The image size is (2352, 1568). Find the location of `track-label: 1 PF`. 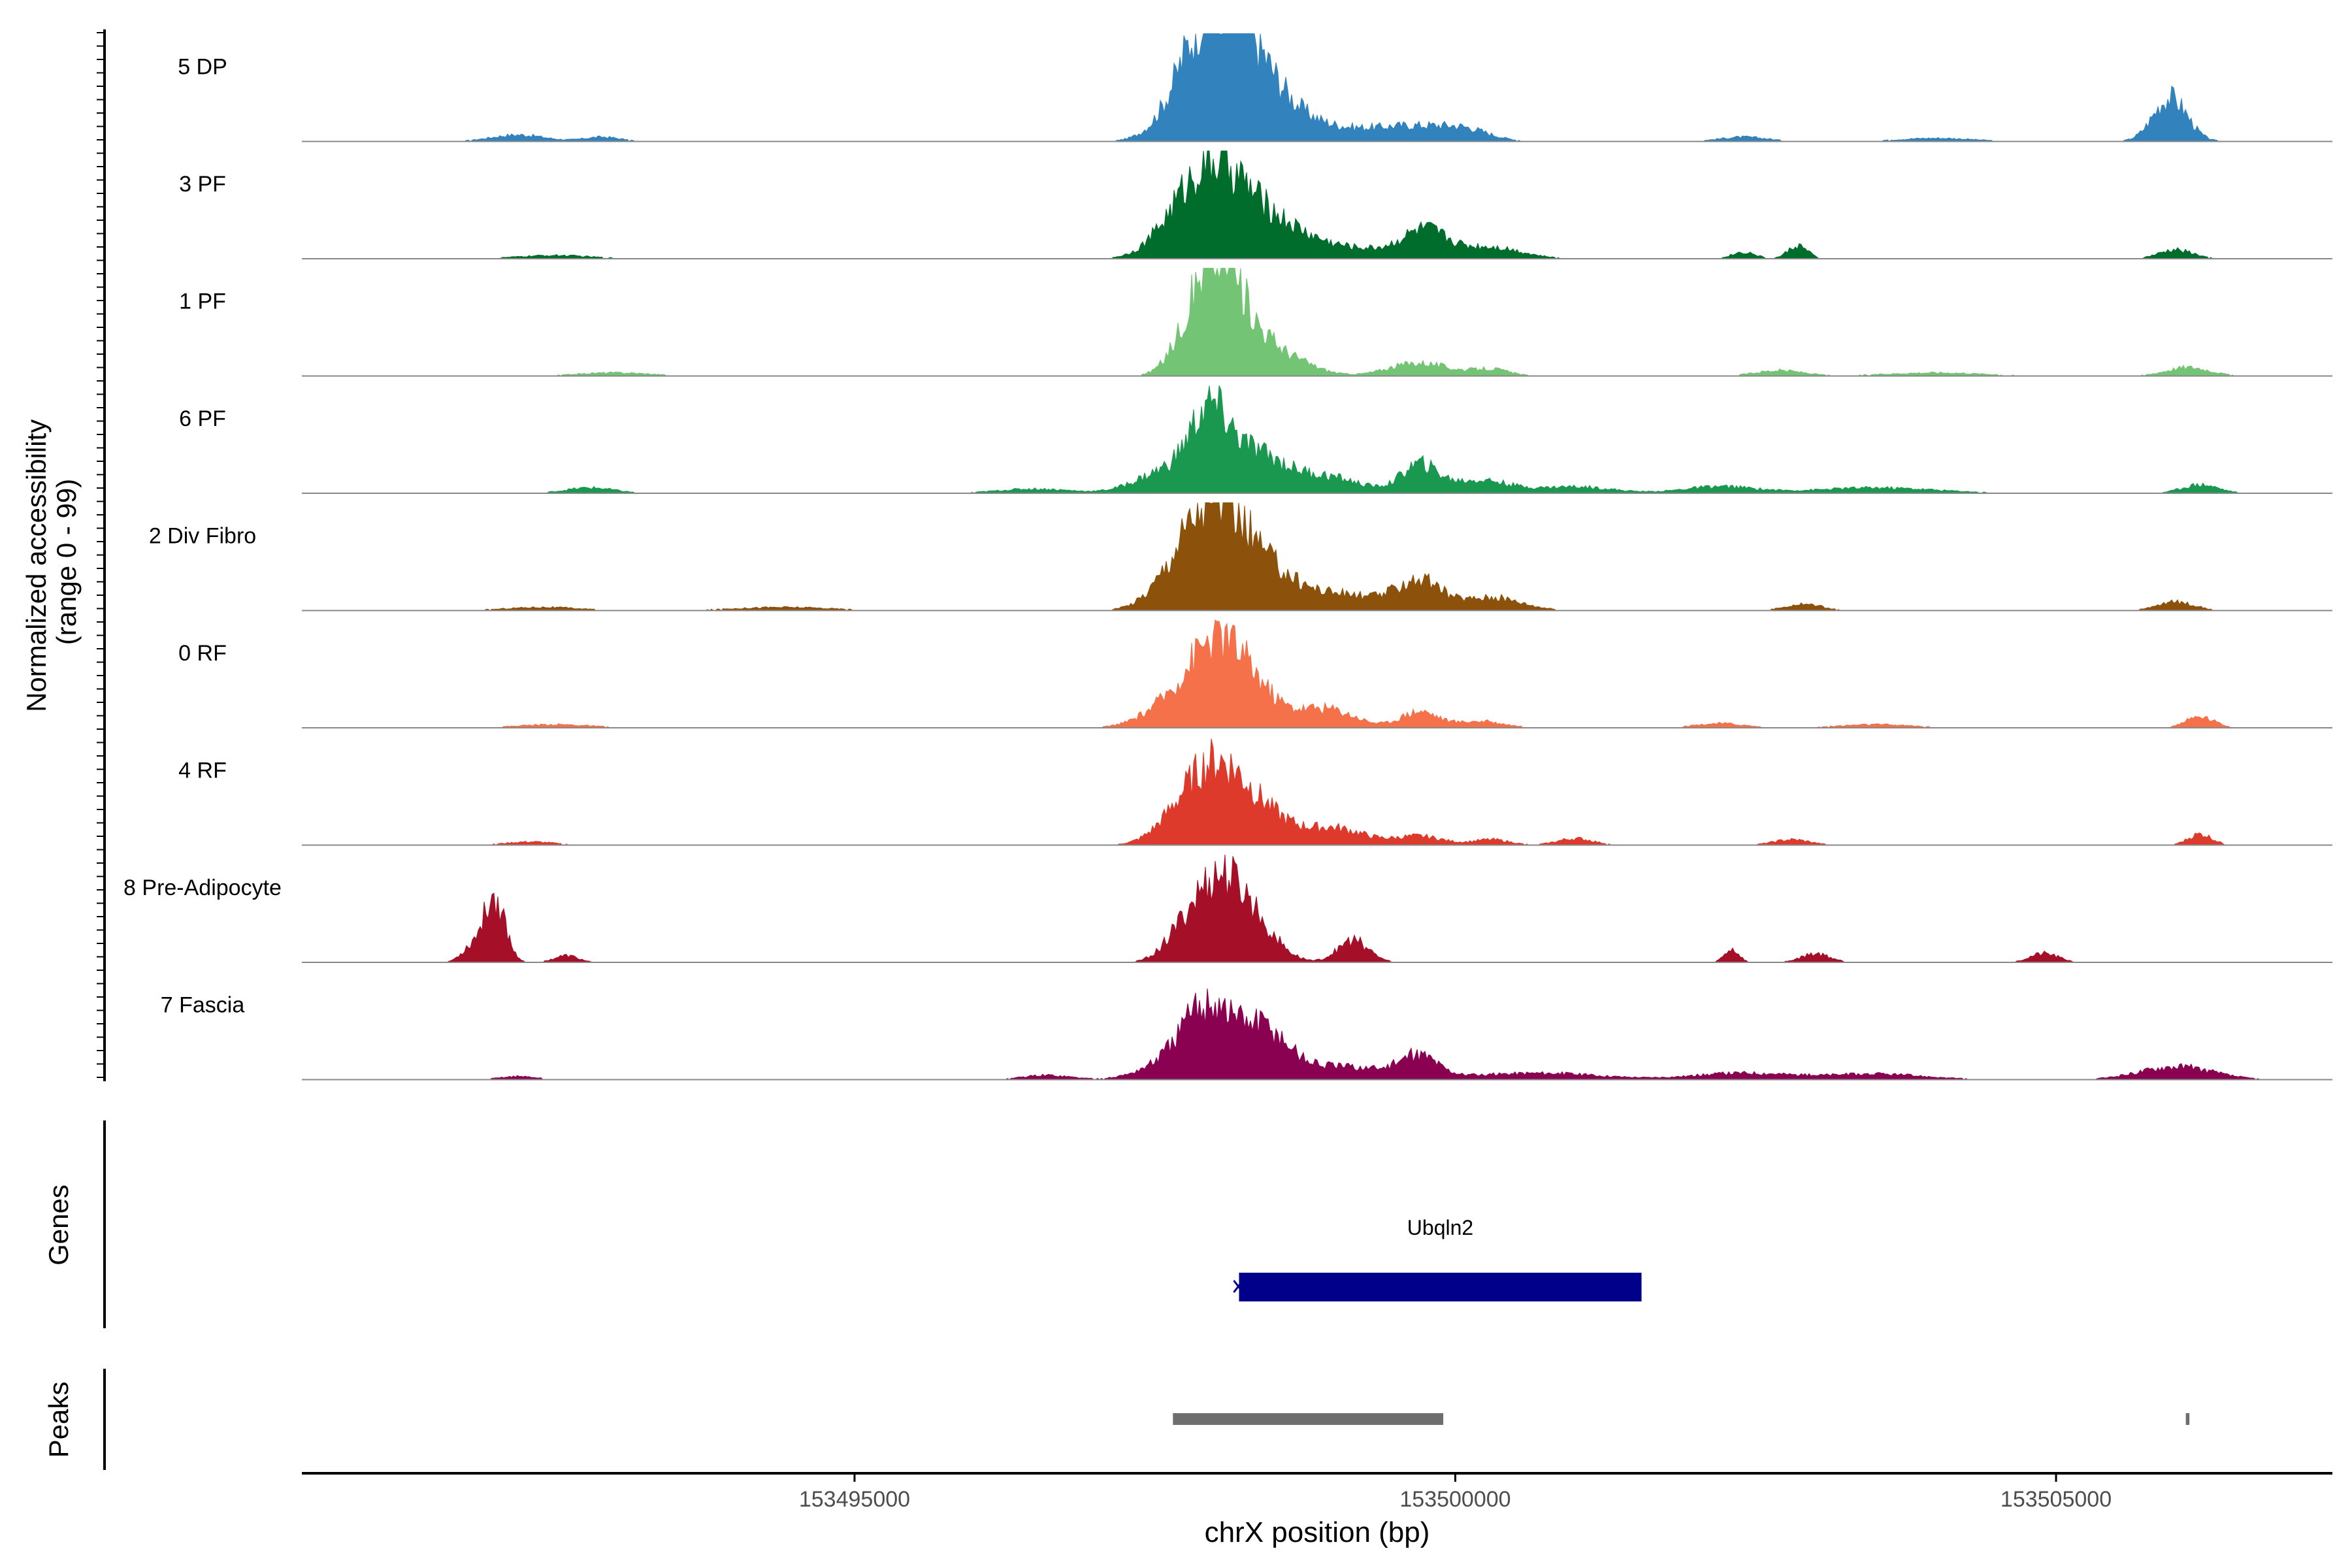

track-label: 1 PF is located at coordinates (202, 301).